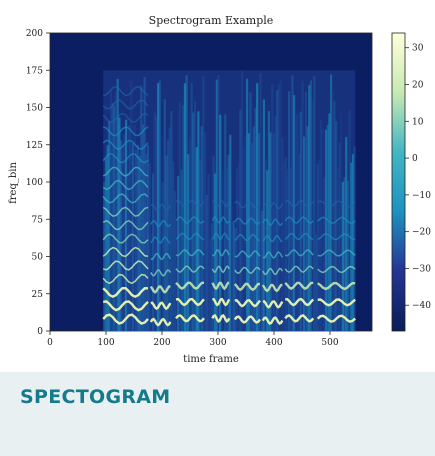 The width and height of the screenshot is (435, 456). Describe the element at coordinates (273, 343) in the screenshot. I see `x-tick-label: 400` at that location.